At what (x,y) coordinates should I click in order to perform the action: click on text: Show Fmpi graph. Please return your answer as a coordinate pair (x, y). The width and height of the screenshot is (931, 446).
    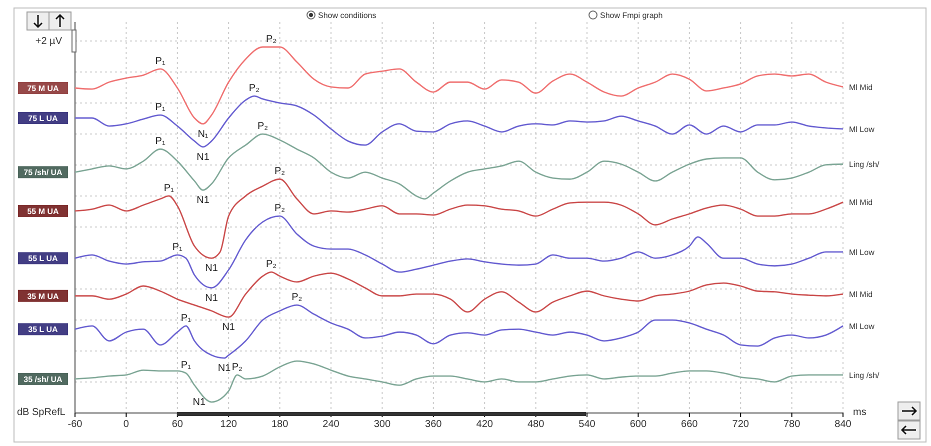
    Looking at the image, I should click on (631, 15).